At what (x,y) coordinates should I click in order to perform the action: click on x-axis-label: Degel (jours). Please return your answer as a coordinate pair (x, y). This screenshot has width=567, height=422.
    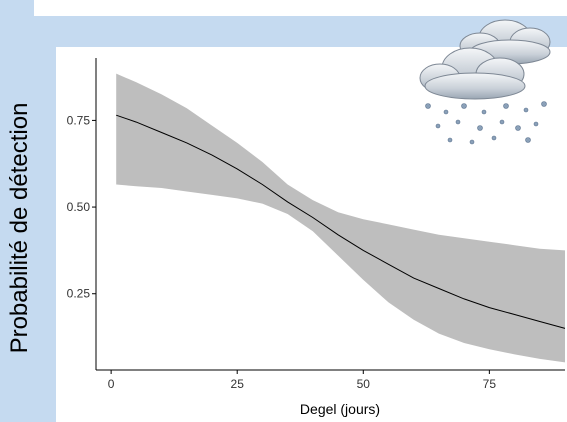
    Looking at the image, I should click on (340, 409).